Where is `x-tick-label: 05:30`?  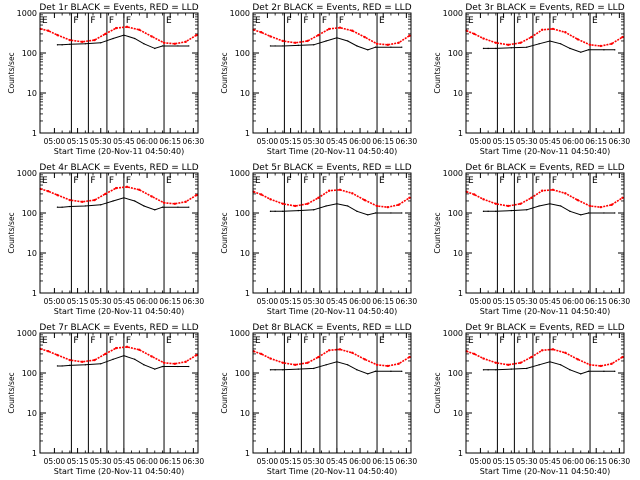
x-tick-label: 05:30 is located at coordinates (527, 461).